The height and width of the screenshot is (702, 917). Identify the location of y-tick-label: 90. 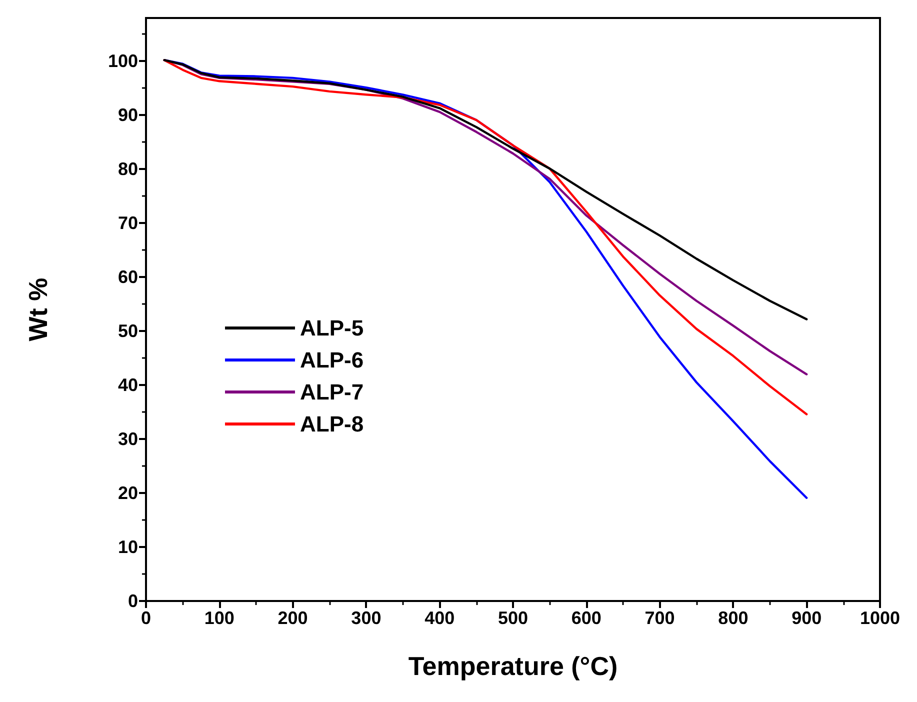
(128, 115).